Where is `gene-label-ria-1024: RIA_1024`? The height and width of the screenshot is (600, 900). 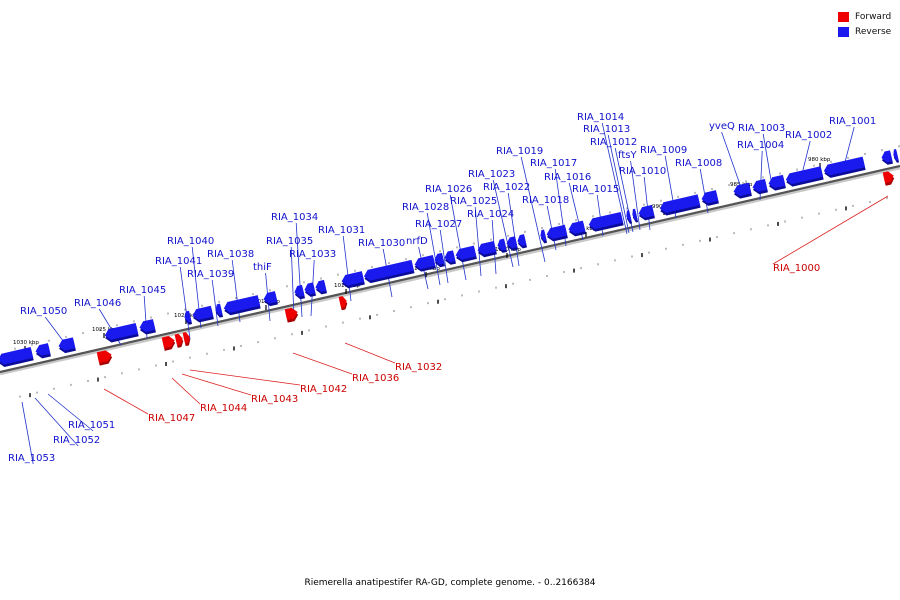 gene-label-ria-1024: RIA_1024 is located at coordinates (490, 214).